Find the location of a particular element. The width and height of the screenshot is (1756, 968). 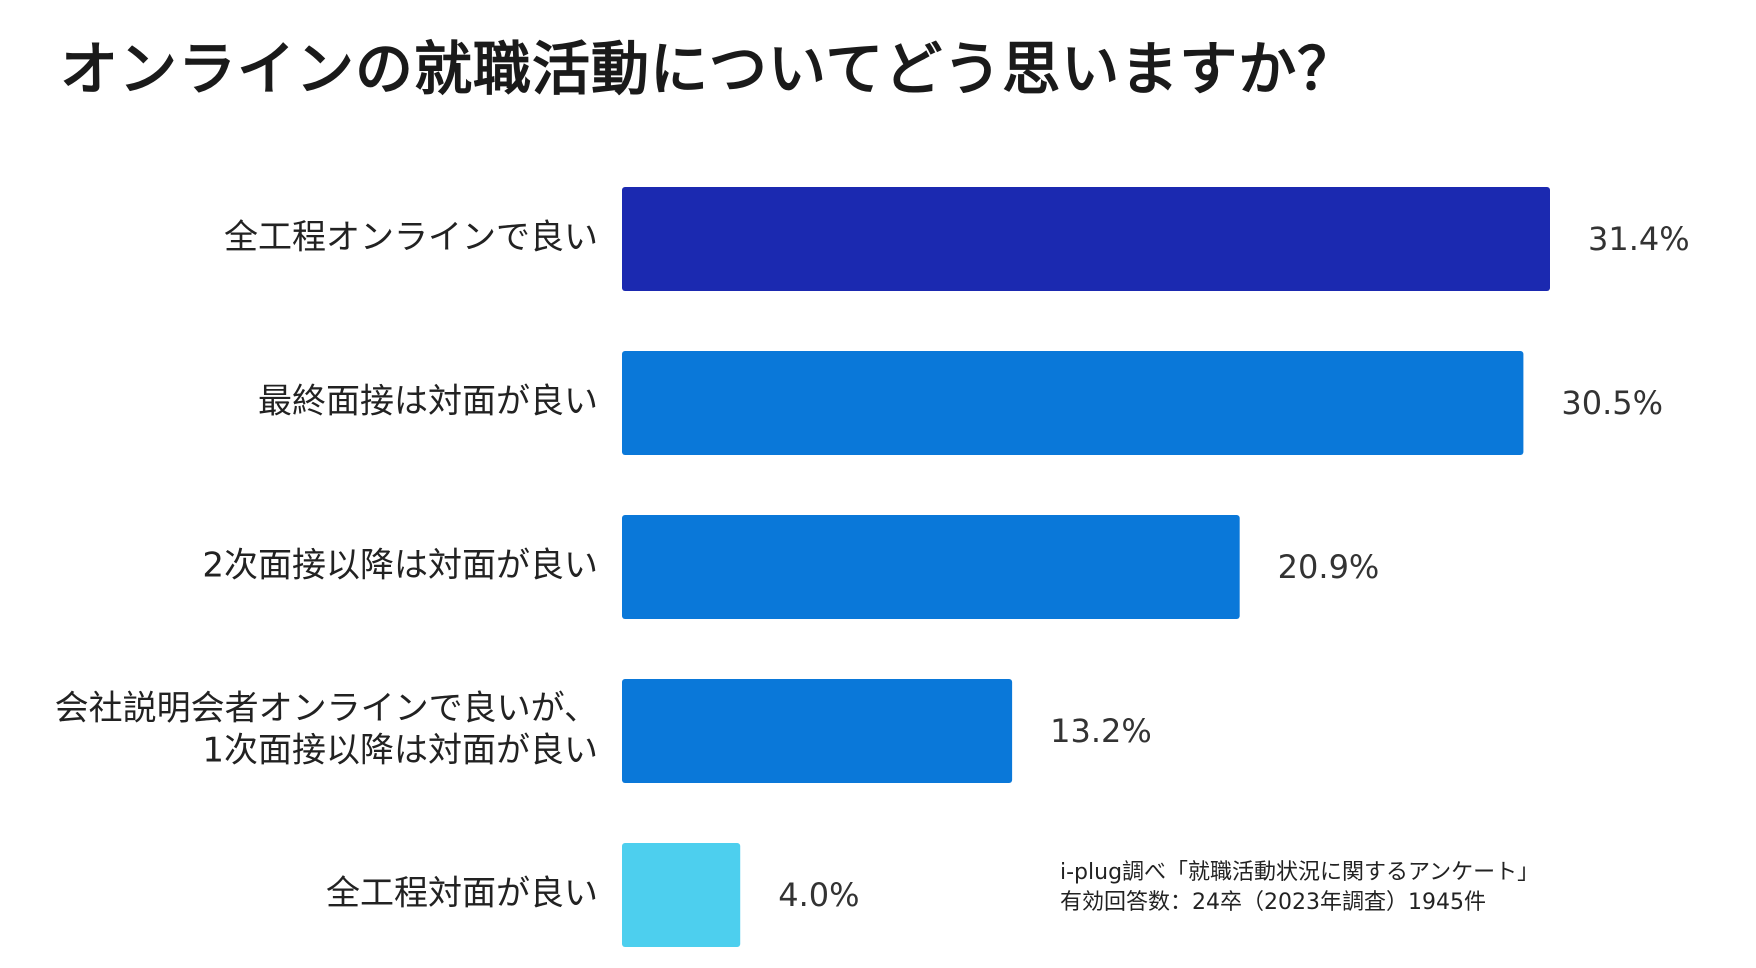

category-label-4-line-1: 会社説明会者オンラインで良いが、 is located at coordinates (326, 709).